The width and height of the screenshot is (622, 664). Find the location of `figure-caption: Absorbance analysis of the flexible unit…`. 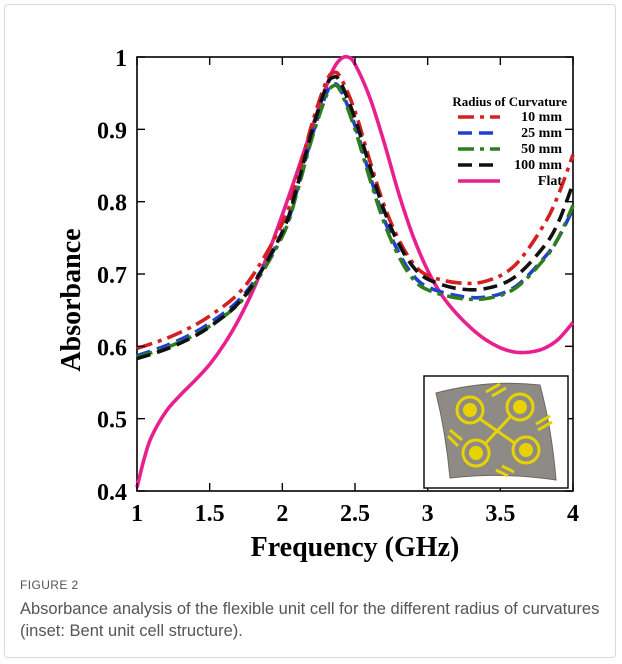

figure-caption: Absorbance analysis of the flexible unit… is located at coordinates (310, 620).